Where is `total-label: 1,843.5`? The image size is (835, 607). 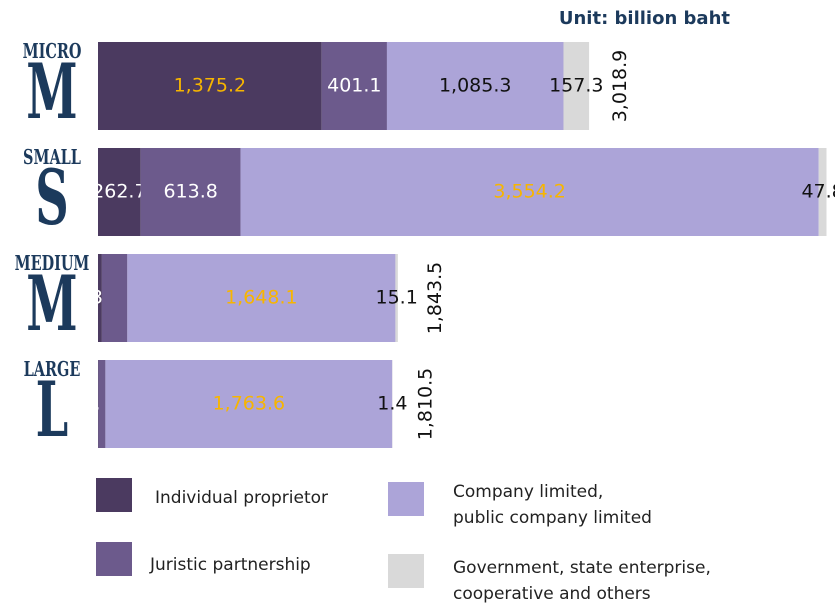
total-label: 1,843.5 is located at coordinates (435, 298).